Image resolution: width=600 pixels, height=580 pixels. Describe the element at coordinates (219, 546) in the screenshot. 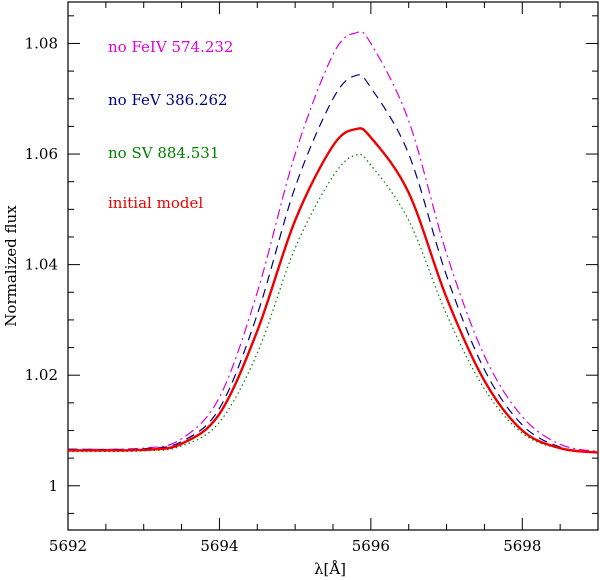

I see `x-tick-label: 5694` at that location.